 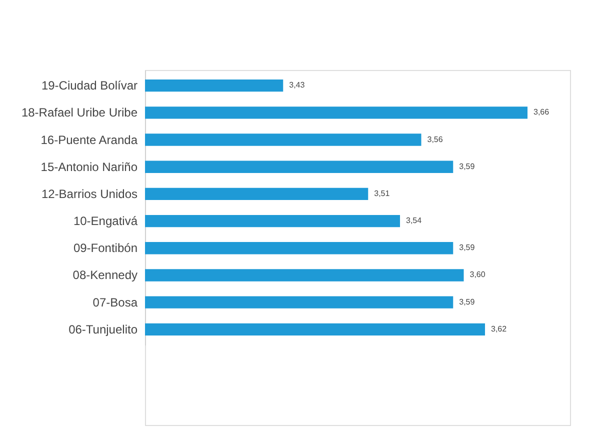 What do you see at coordinates (79, 113) in the screenshot?
I see `y-tick-label: 18-Rafael Uribe Uribe` at bounding box center [79, 113].